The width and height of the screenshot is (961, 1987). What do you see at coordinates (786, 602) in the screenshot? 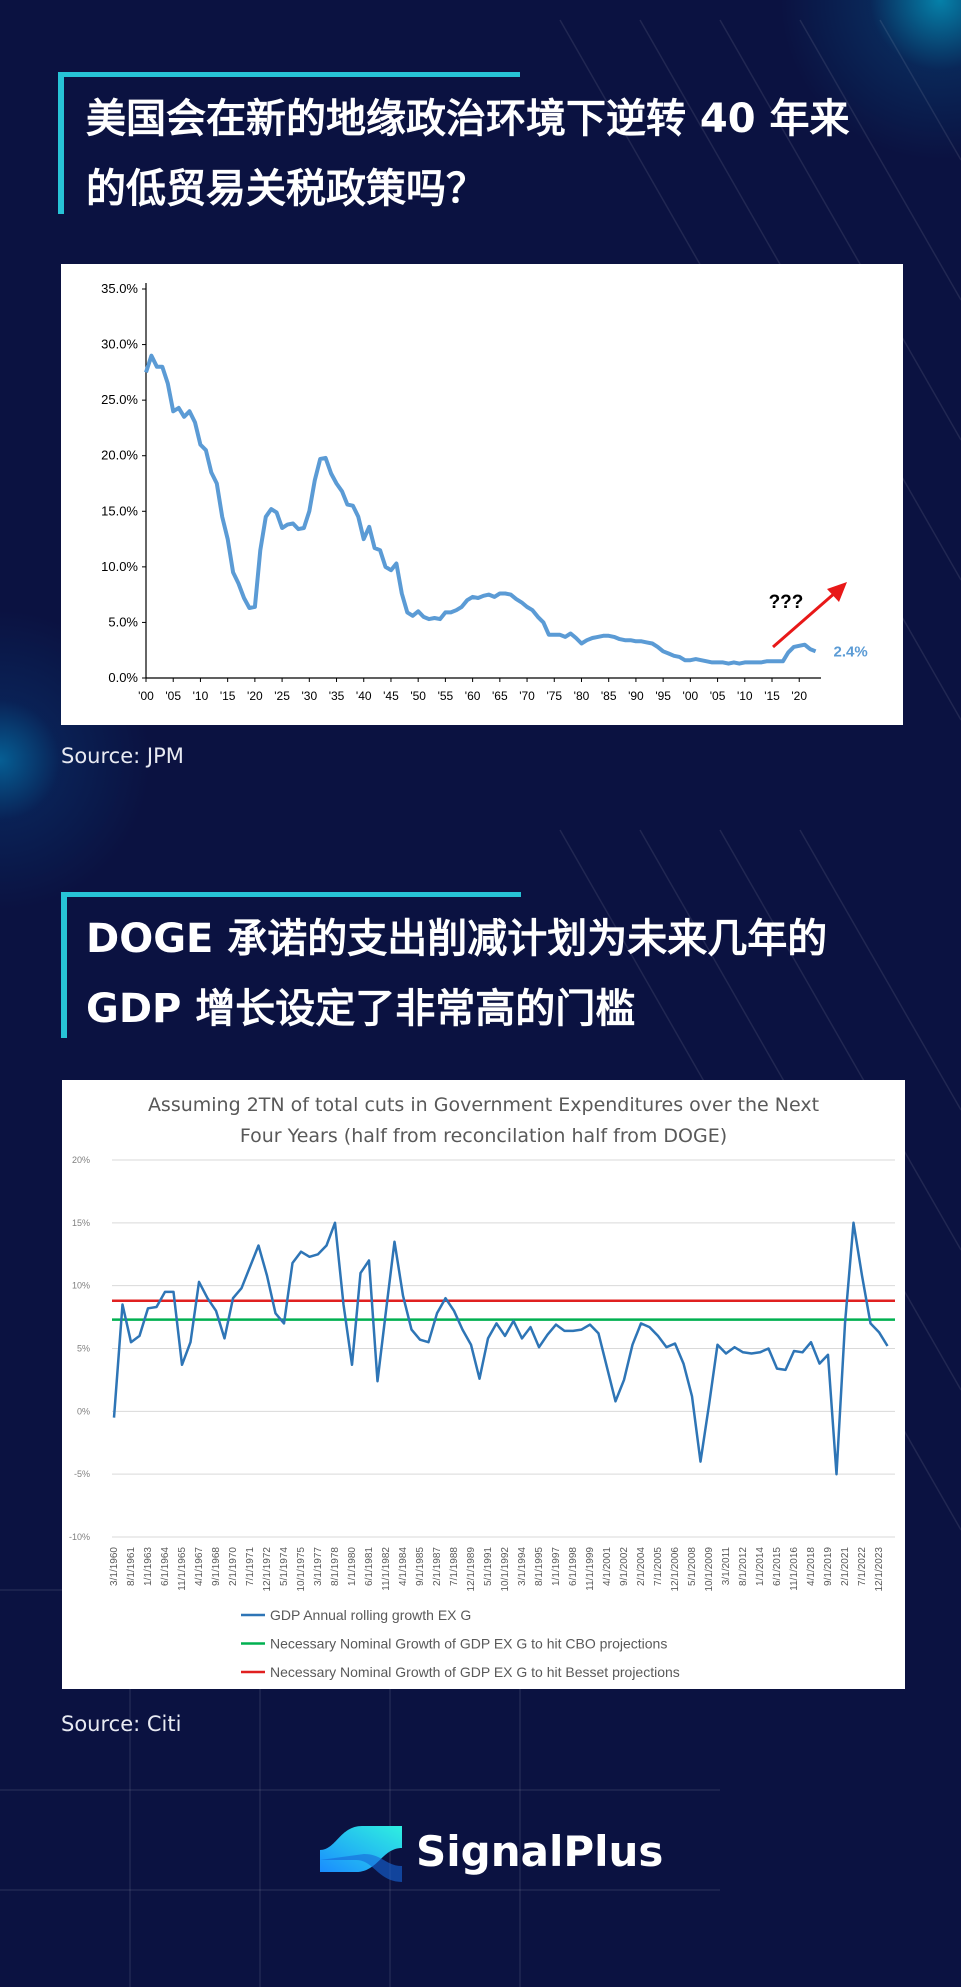
I see `annotation: ???` at bounding box center [786, 602].